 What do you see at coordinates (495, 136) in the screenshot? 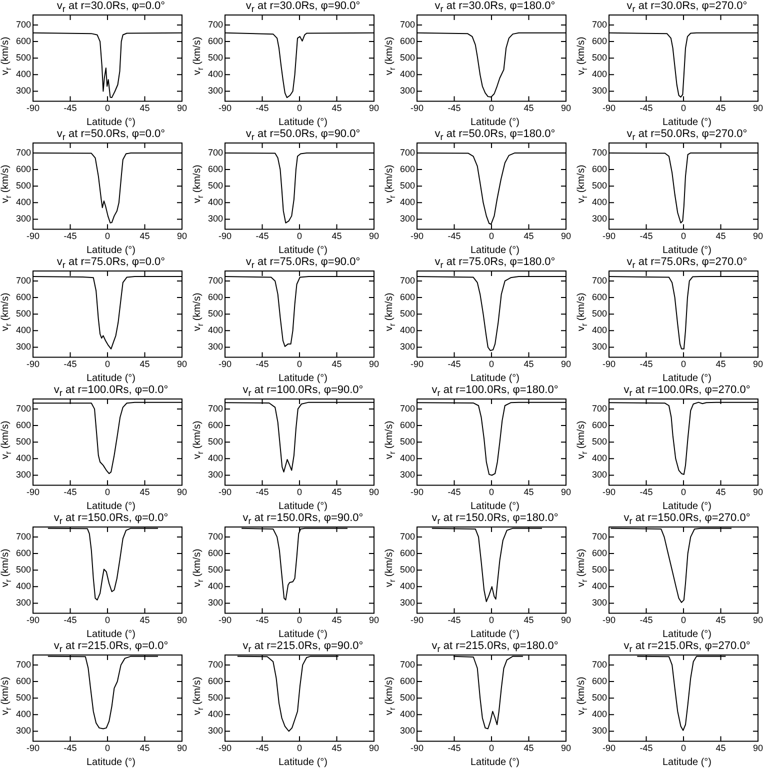
I see `chart-title: v$_{r}$ at r=50.0Rs, φ=180.0°` at bounding box center [495, 136].